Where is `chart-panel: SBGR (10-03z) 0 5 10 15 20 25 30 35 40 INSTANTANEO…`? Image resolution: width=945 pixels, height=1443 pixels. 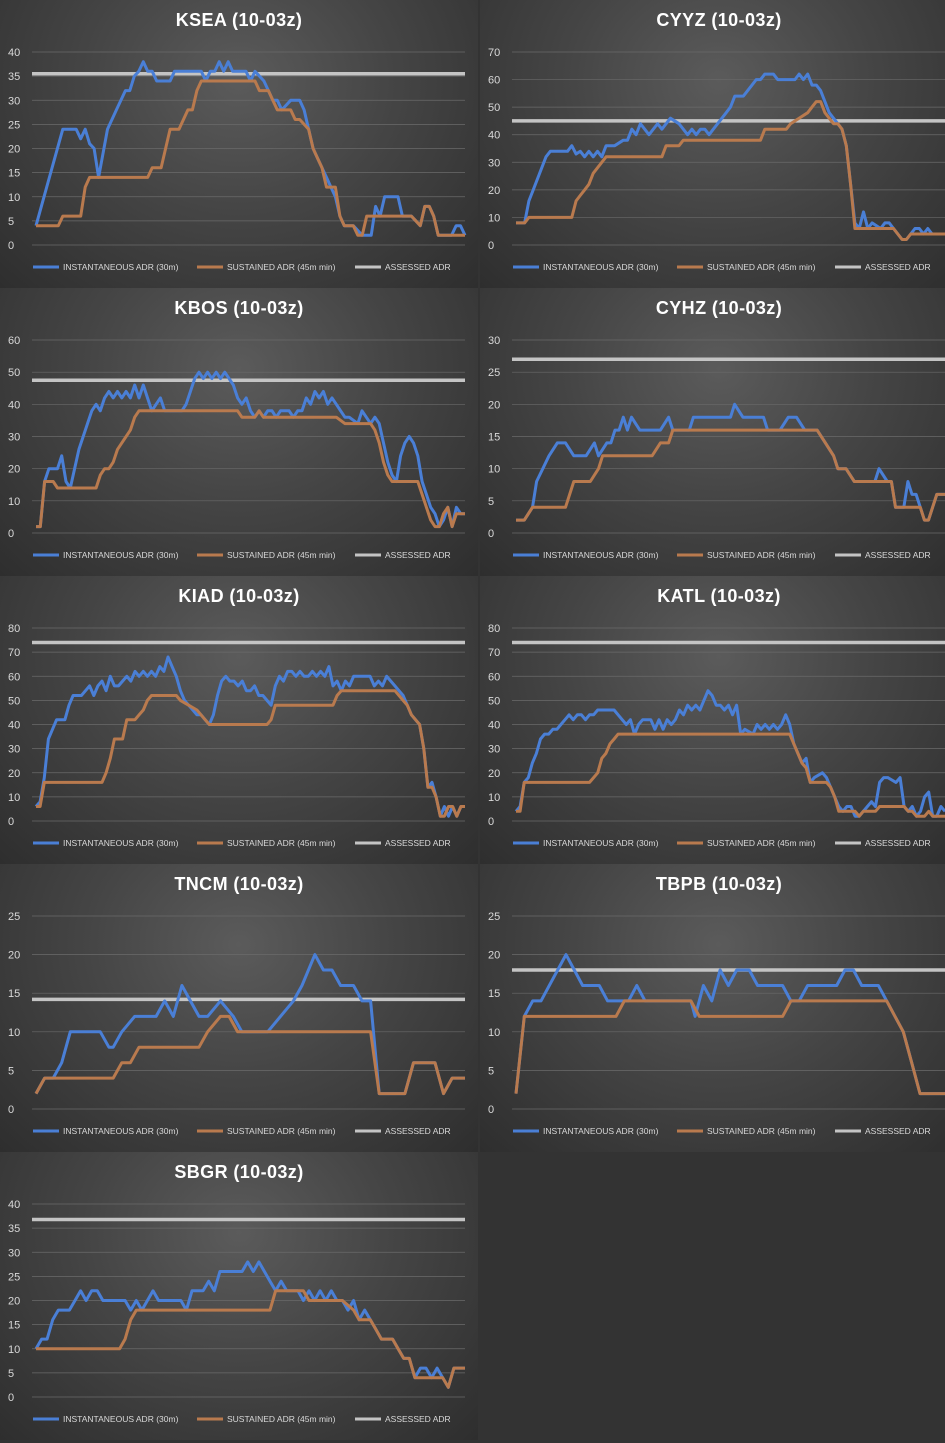
chart-panel: SBGR (10-03z) 0 5 10 15 20 25 30 35 40 INSTANTANEO… is located at coordinates (239, 1296).